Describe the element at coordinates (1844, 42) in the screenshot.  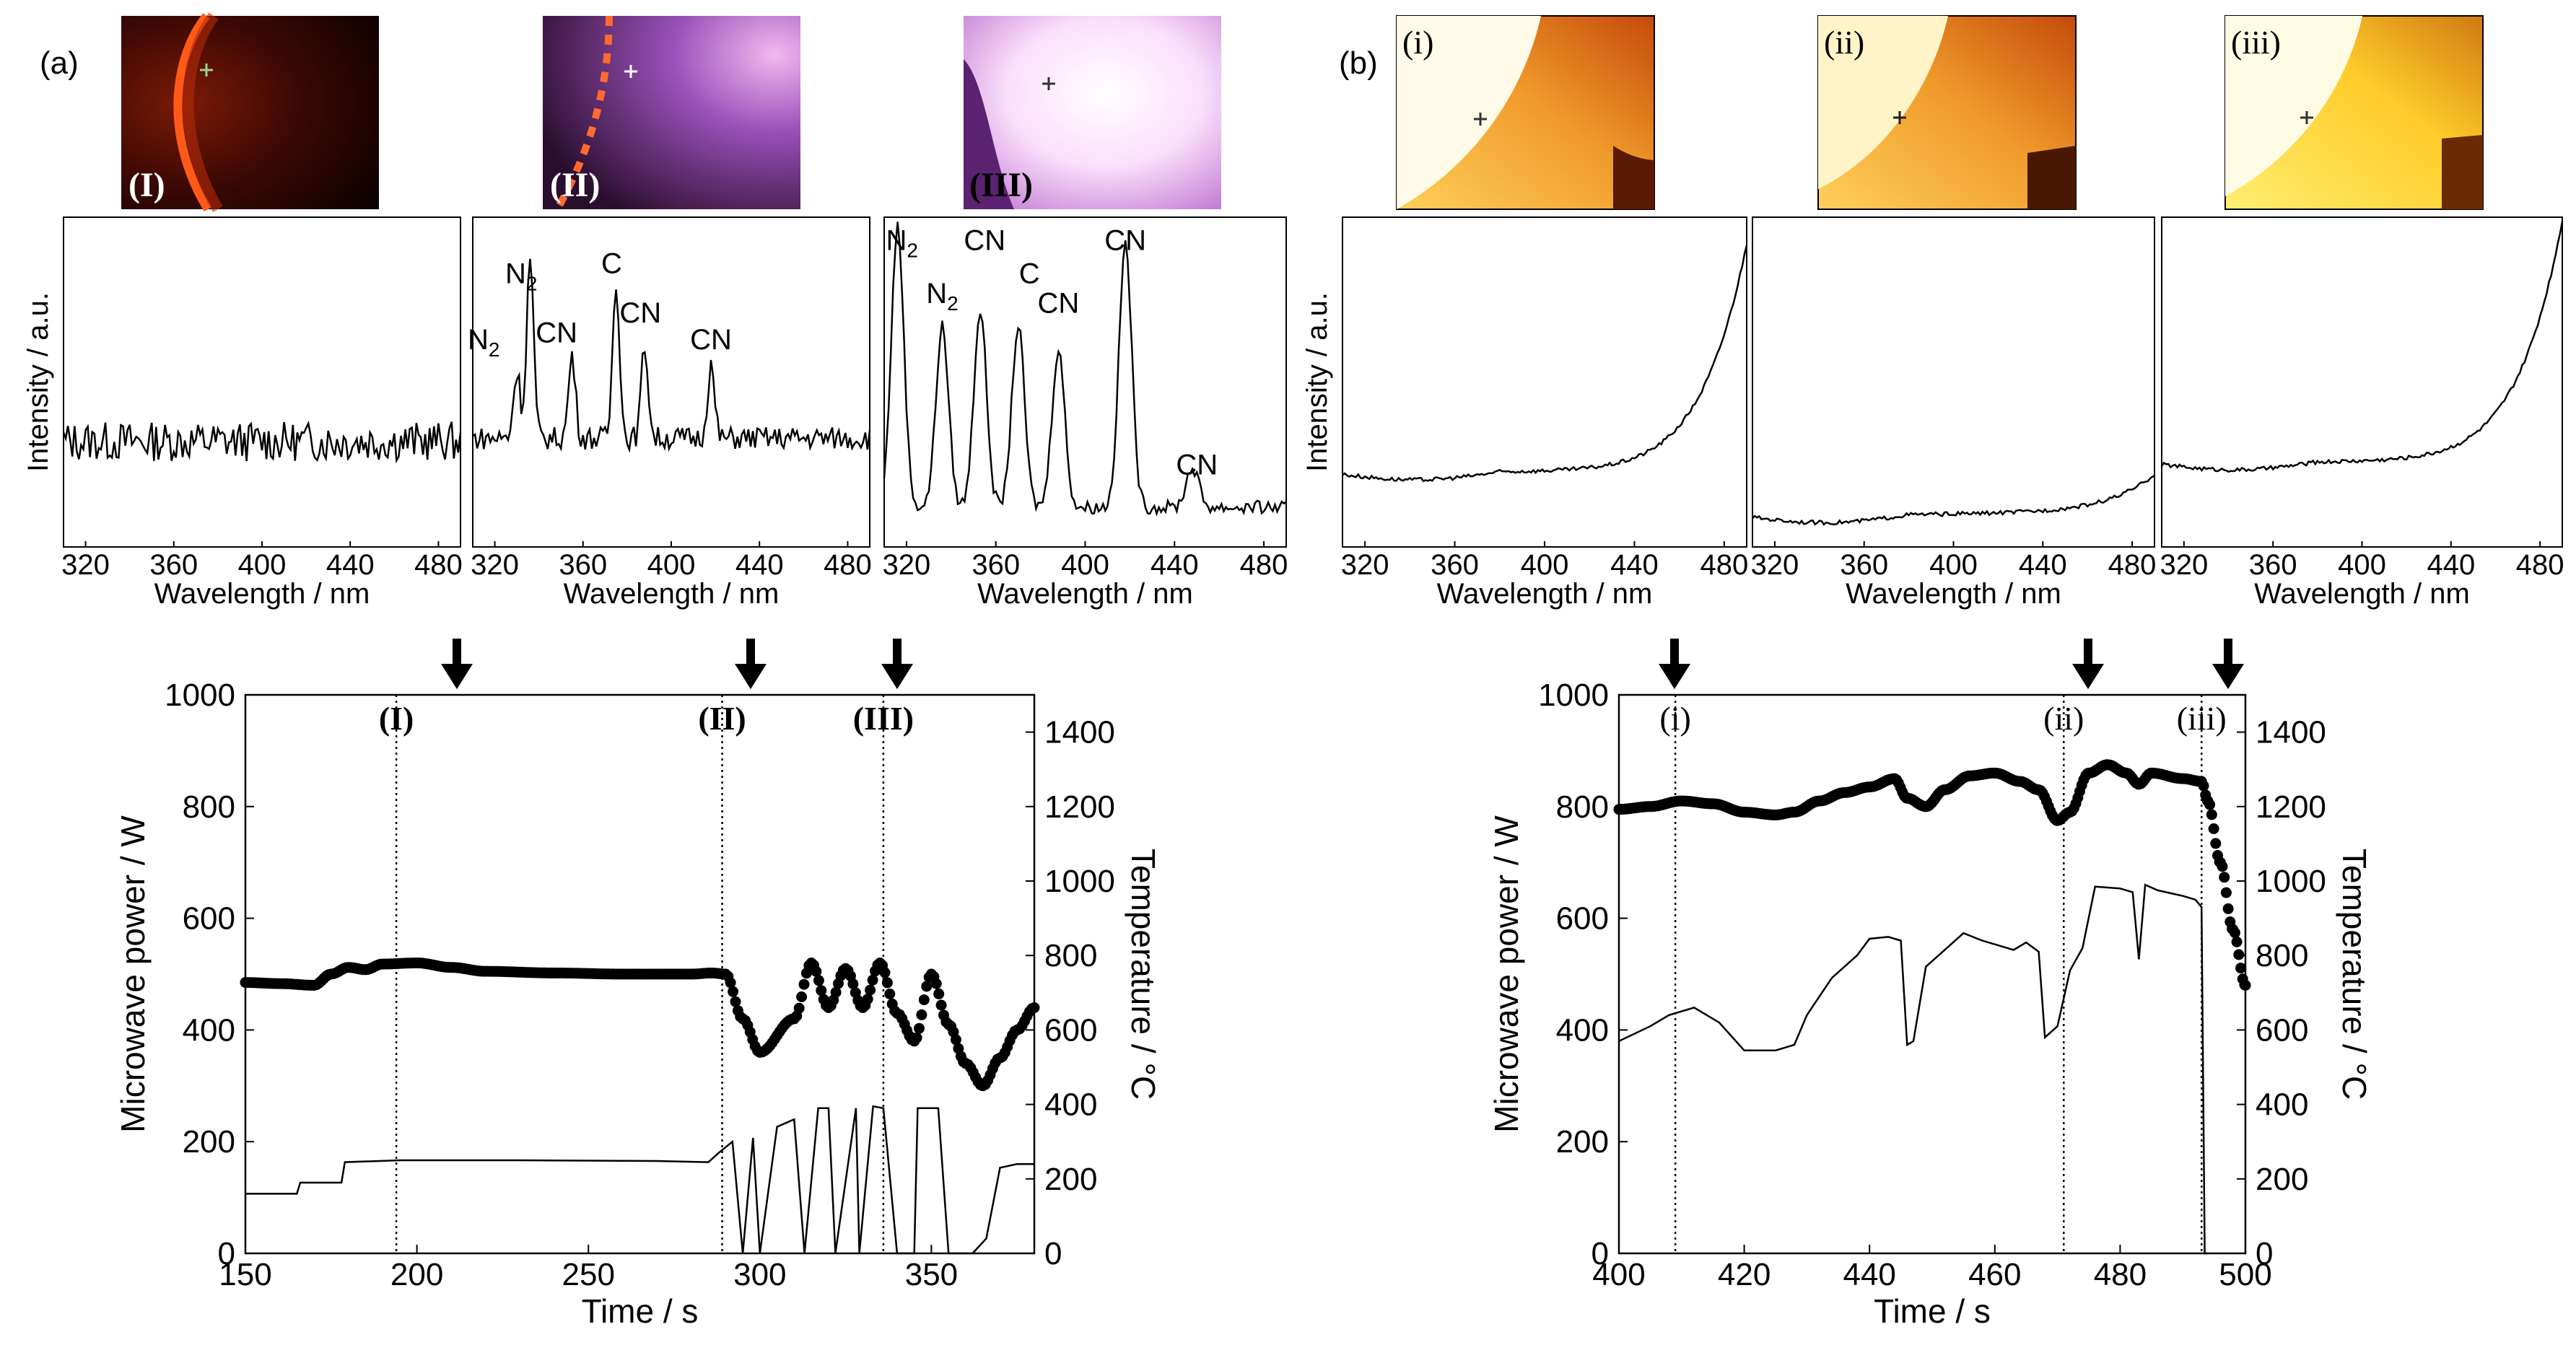
I see `photo-label: (ii)` at that location.